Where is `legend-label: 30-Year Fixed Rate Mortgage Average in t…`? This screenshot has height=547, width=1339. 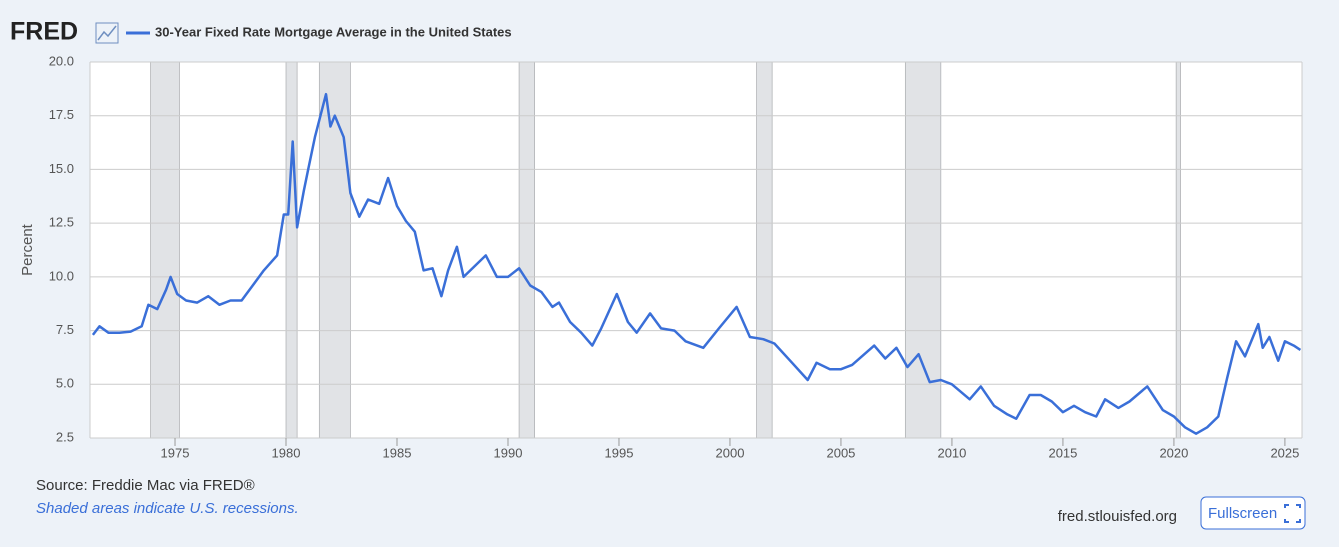 legend-label: 30-Year Fixed Rate Mortgage Average in t… is located at coordinates (333, 31).